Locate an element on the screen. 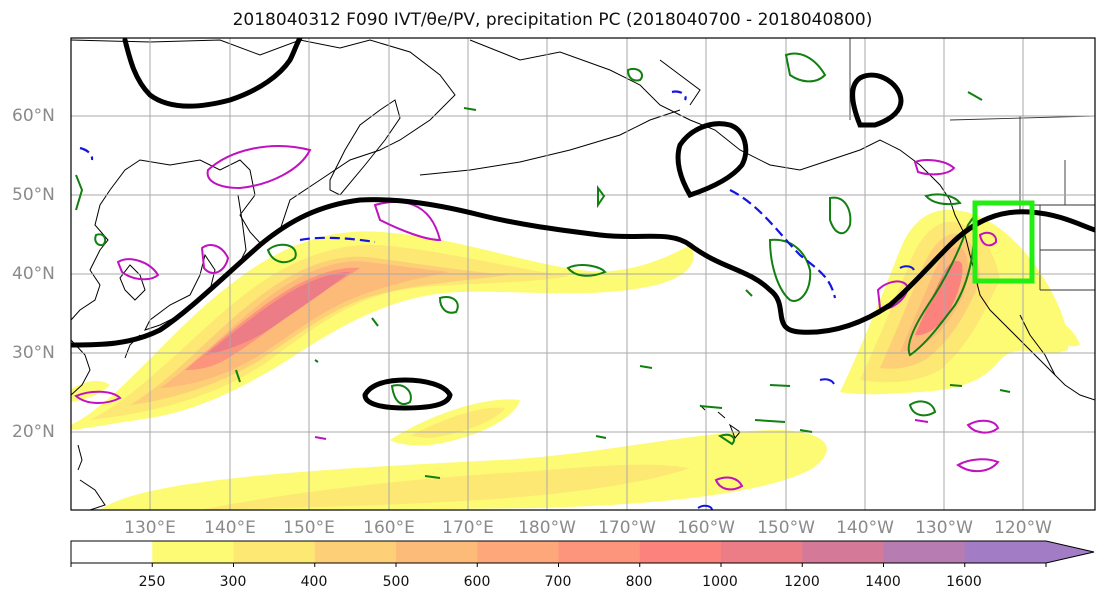 The image size is (1105, 603). colorbar-tick-label: 800 is located at coordinates (639, 582).